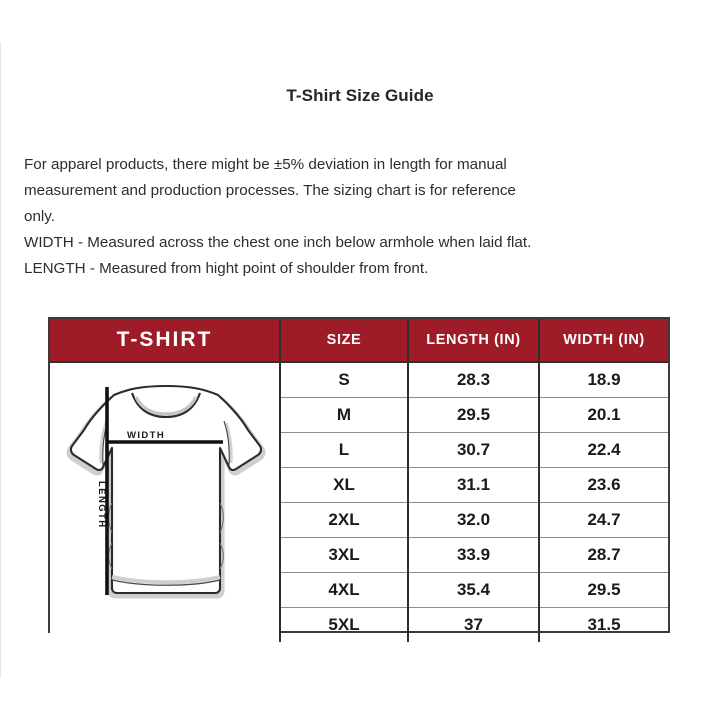 This screenshot has height=720, width=720. Describe the element at coordinates (344, 415) in the screenshot. I see `cell-size: M` at that location.